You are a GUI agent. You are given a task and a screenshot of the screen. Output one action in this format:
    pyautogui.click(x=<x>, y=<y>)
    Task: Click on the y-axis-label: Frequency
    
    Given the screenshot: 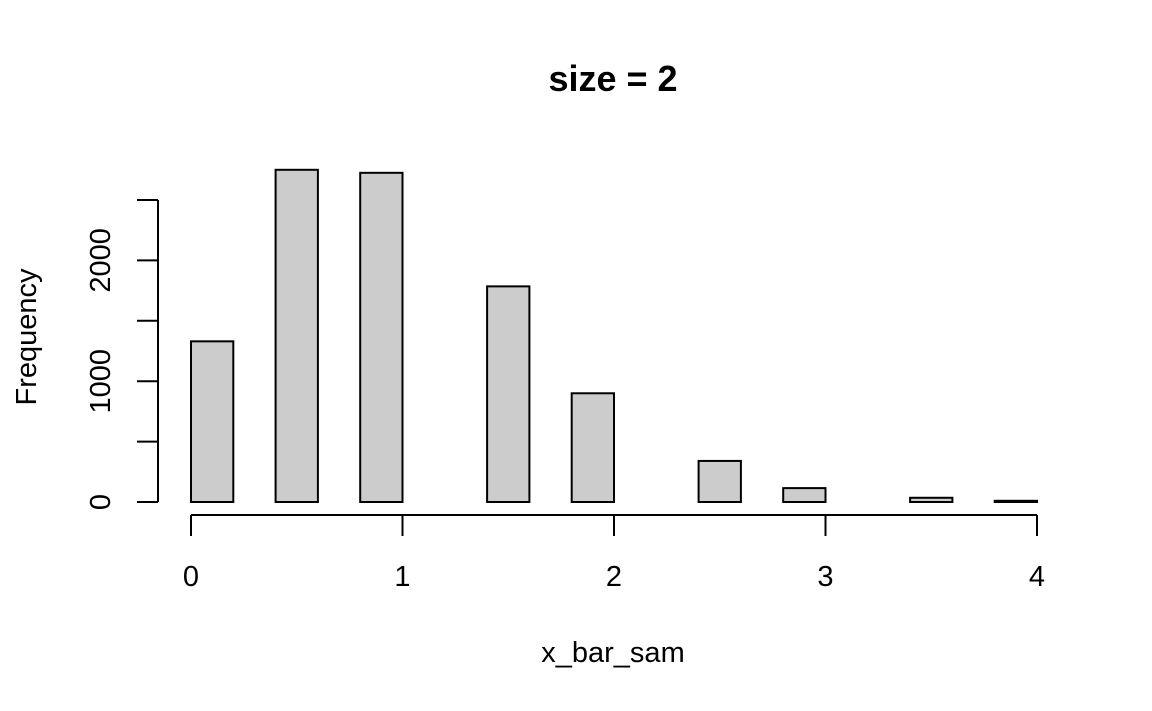 What is the action you would take?
    pyautogui.click(x=27, y=337)
    